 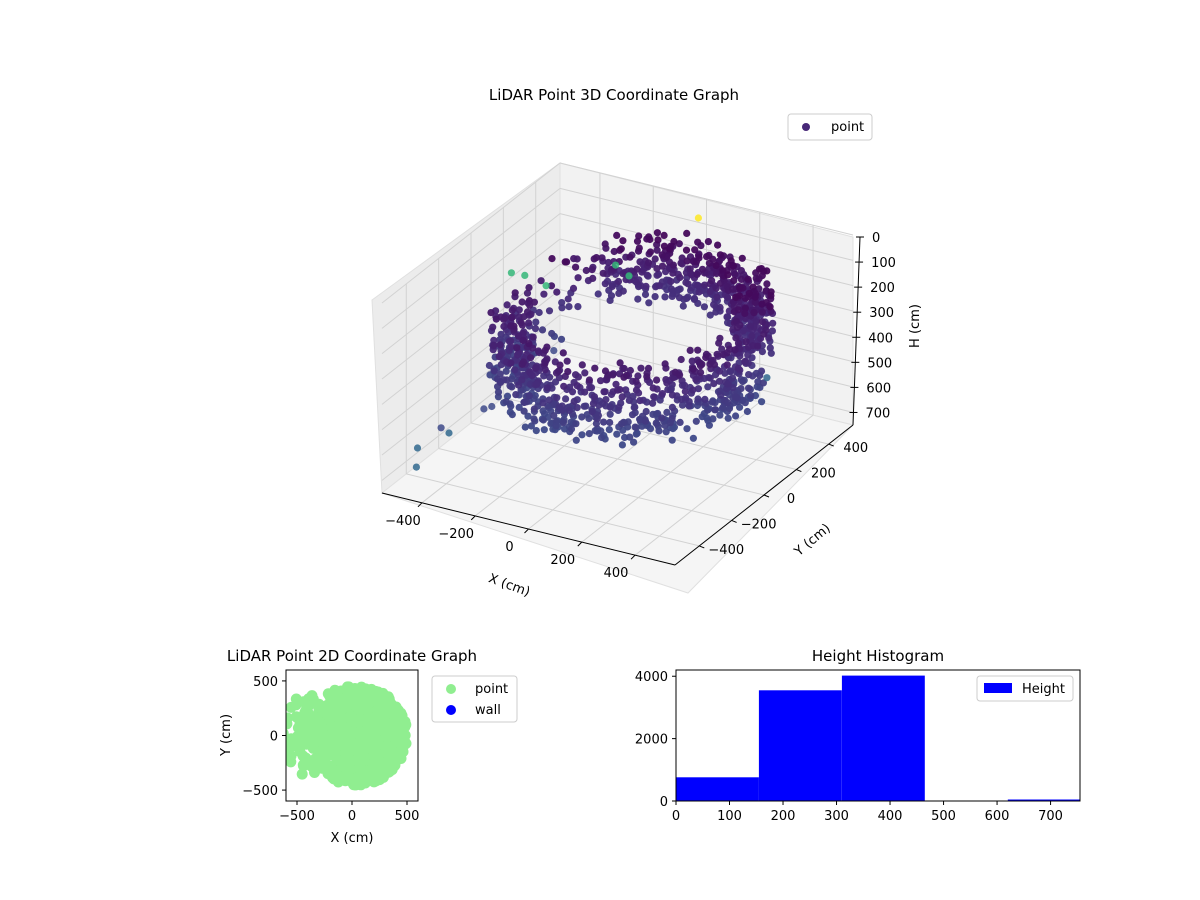 What do you see at coordinates (1025, 688) in the screenshot?
I see `histogram-legend-box` at bounding box center [1025, 688].